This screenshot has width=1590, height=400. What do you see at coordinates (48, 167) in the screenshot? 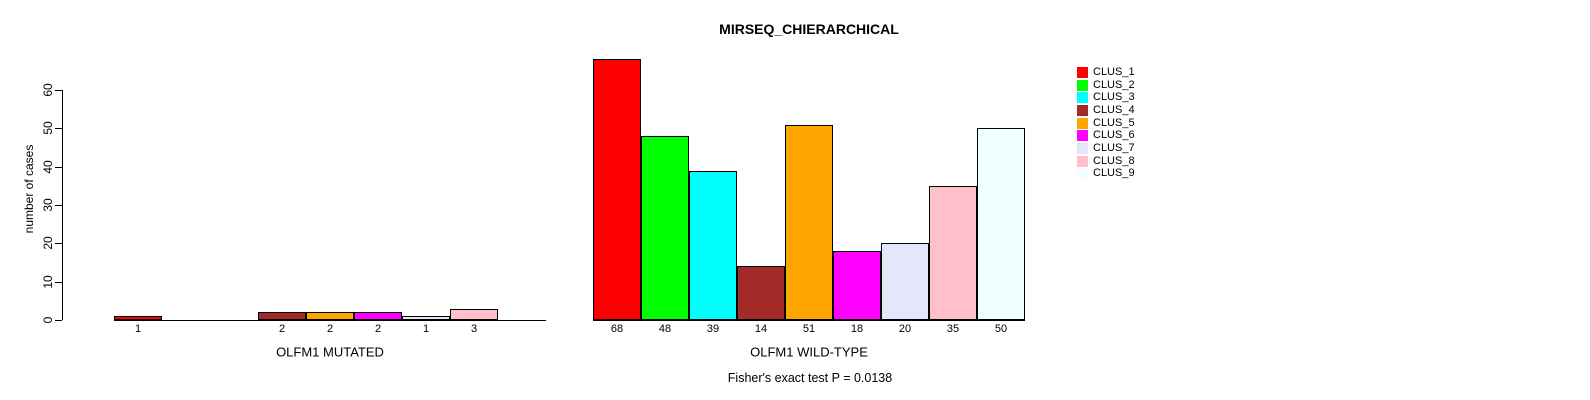
I see `y-tick-label: 40` at bounding box center [48, 167].